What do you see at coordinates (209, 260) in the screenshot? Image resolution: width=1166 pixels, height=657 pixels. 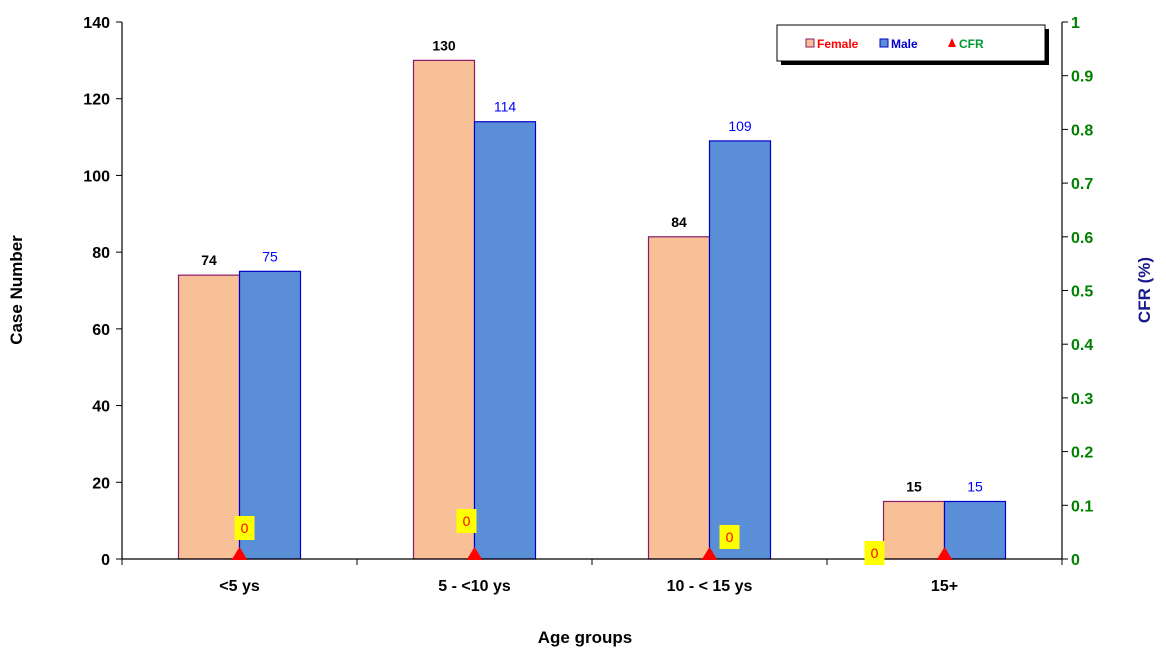 I see `data-label-female: 74` at bounding box center [209, 260].